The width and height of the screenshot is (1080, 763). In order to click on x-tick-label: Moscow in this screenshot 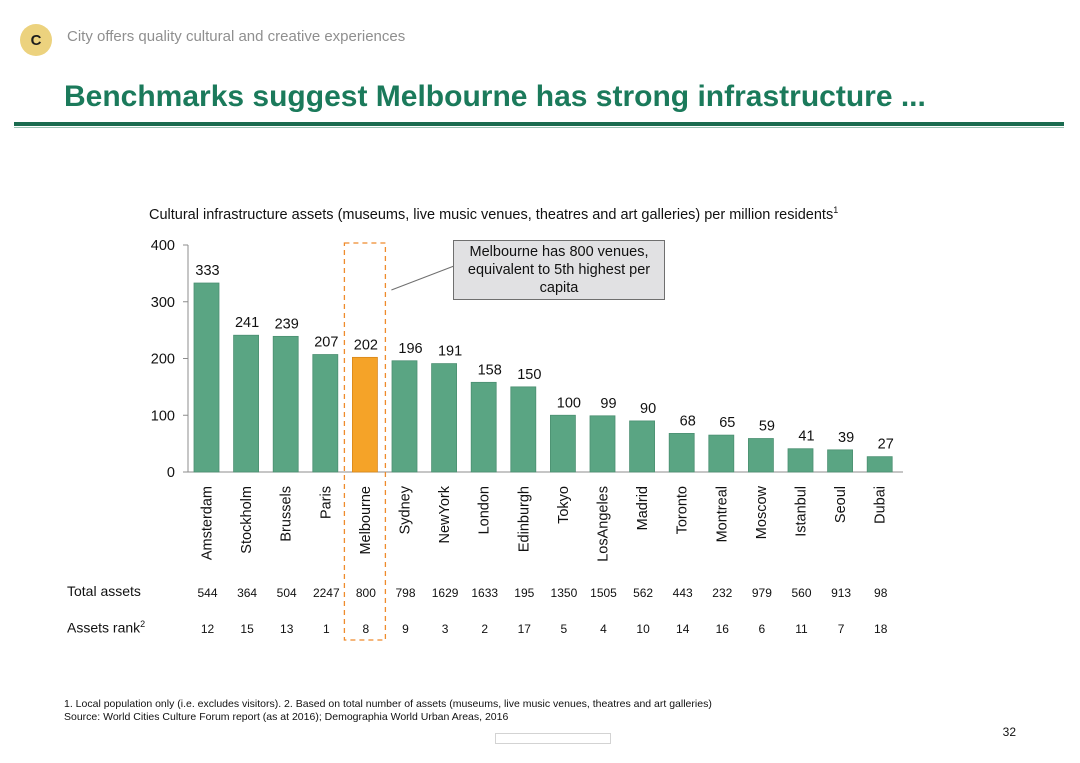, I will do `click(762, 512)`.